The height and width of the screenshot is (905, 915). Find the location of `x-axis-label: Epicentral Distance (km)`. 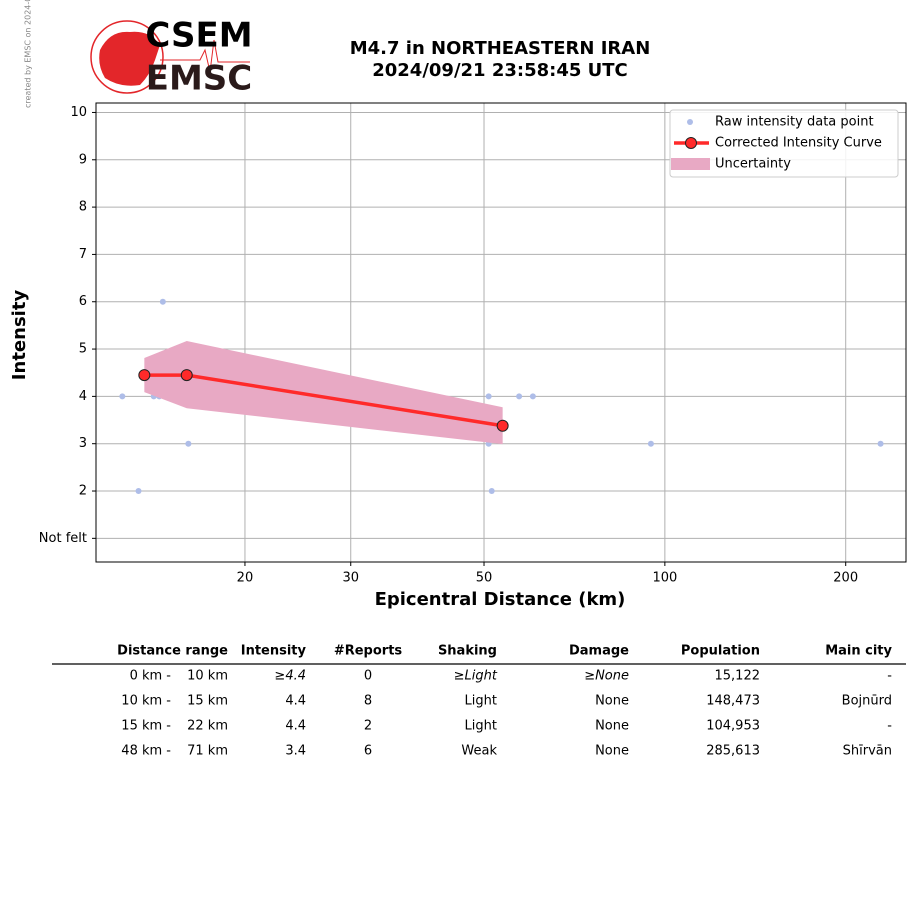

x-axis-label: Epicentral Distance (km) is located at coordinates (500, 599).